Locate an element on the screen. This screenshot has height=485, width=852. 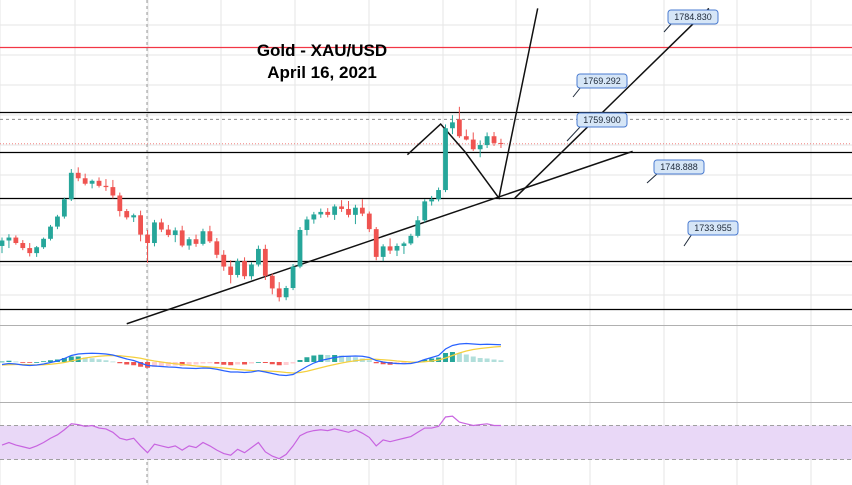
rsi-line is located at coordinates (251, 437).